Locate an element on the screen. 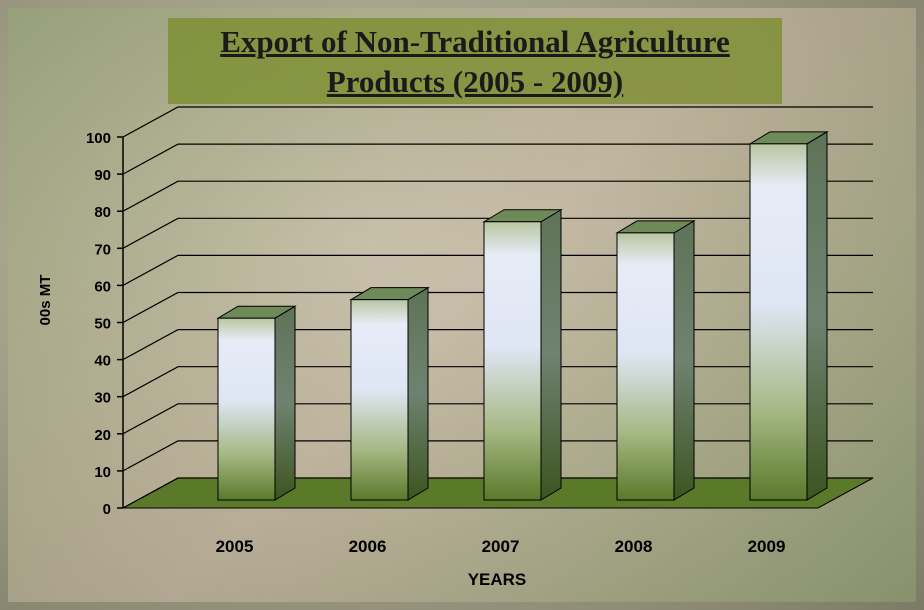  y-axis-label: 00s MT is located at coordinates (45, 300).